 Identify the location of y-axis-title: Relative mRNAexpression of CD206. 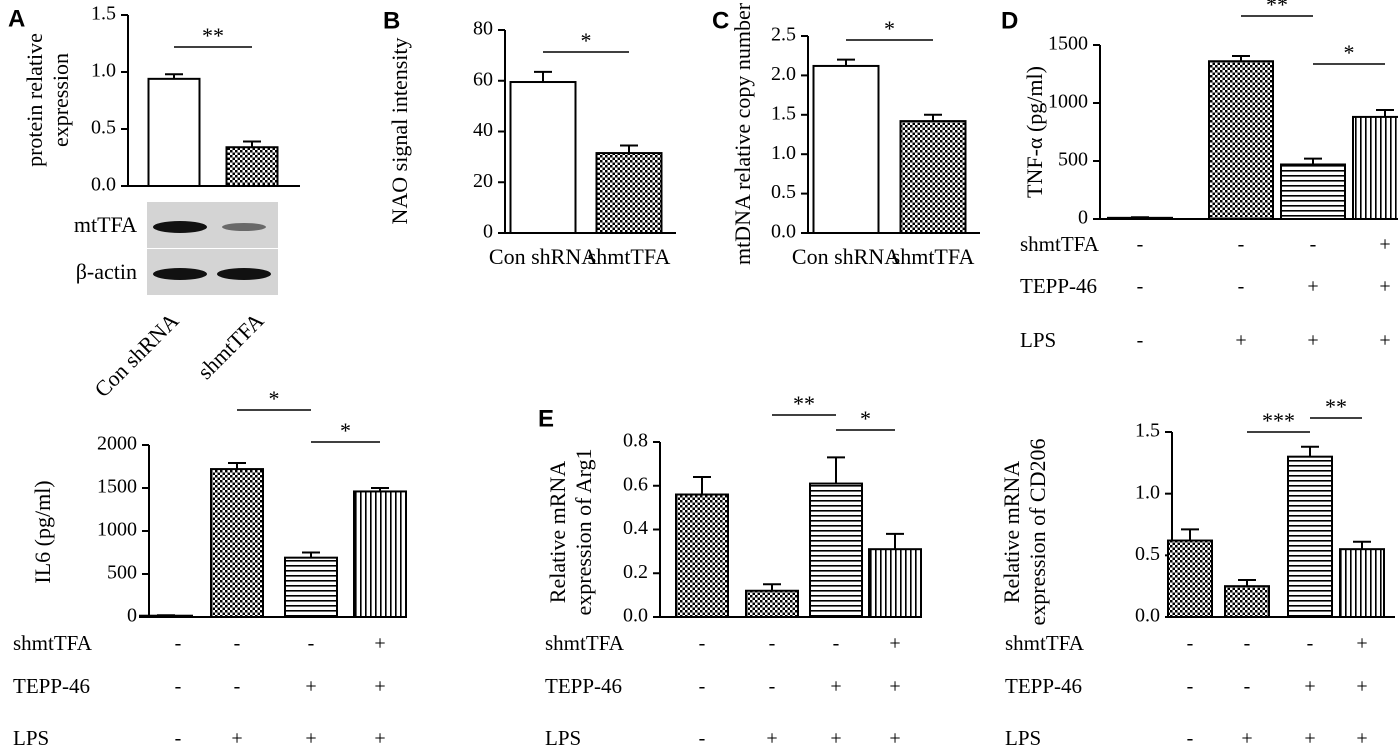
(1024, 532).